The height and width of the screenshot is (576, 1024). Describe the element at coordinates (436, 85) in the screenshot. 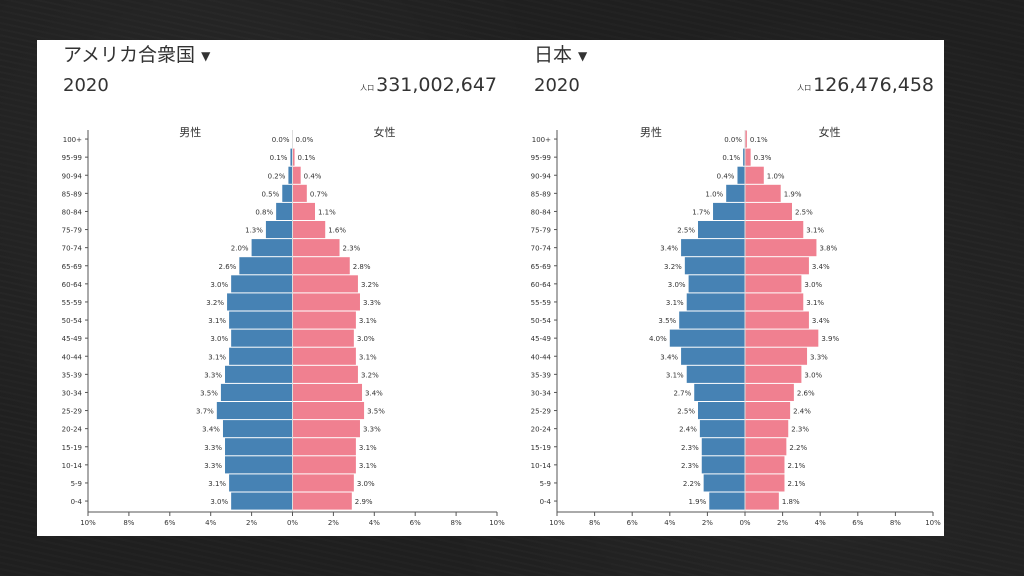

I see `population-value: 331,002,647` at that location.